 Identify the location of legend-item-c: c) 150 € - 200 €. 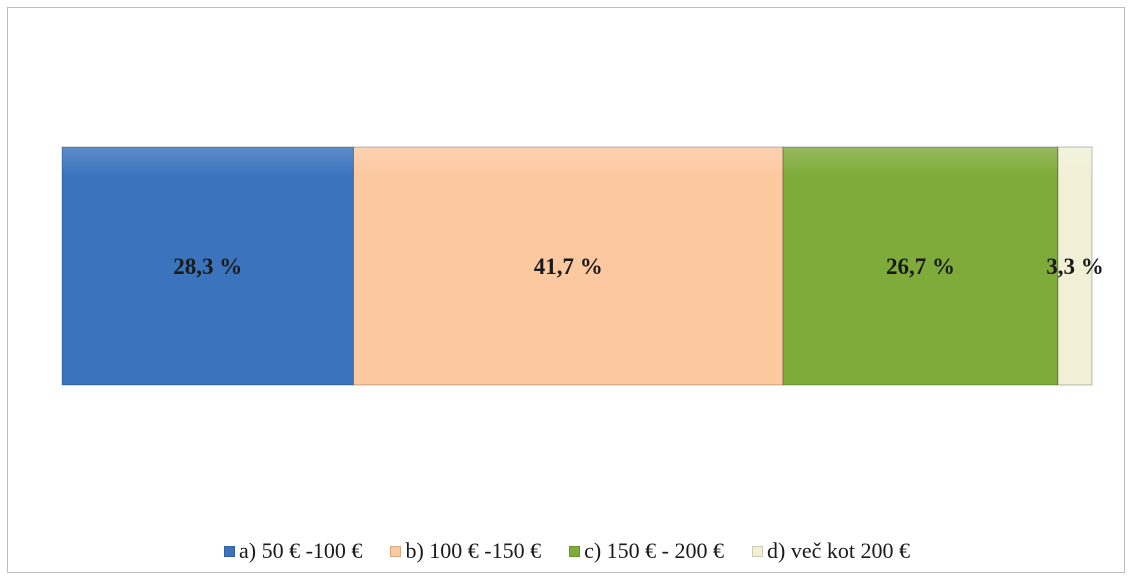
(646, 551).